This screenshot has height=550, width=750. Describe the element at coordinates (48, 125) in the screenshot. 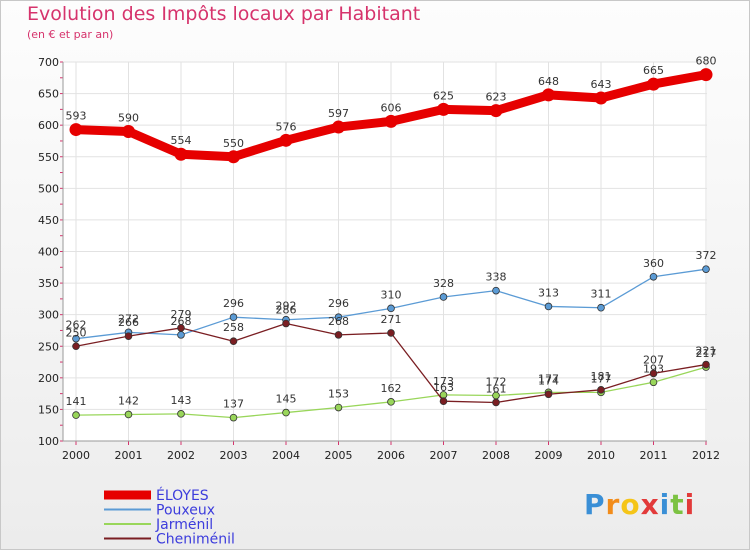

I see `y-tick-label: 600` at that location.